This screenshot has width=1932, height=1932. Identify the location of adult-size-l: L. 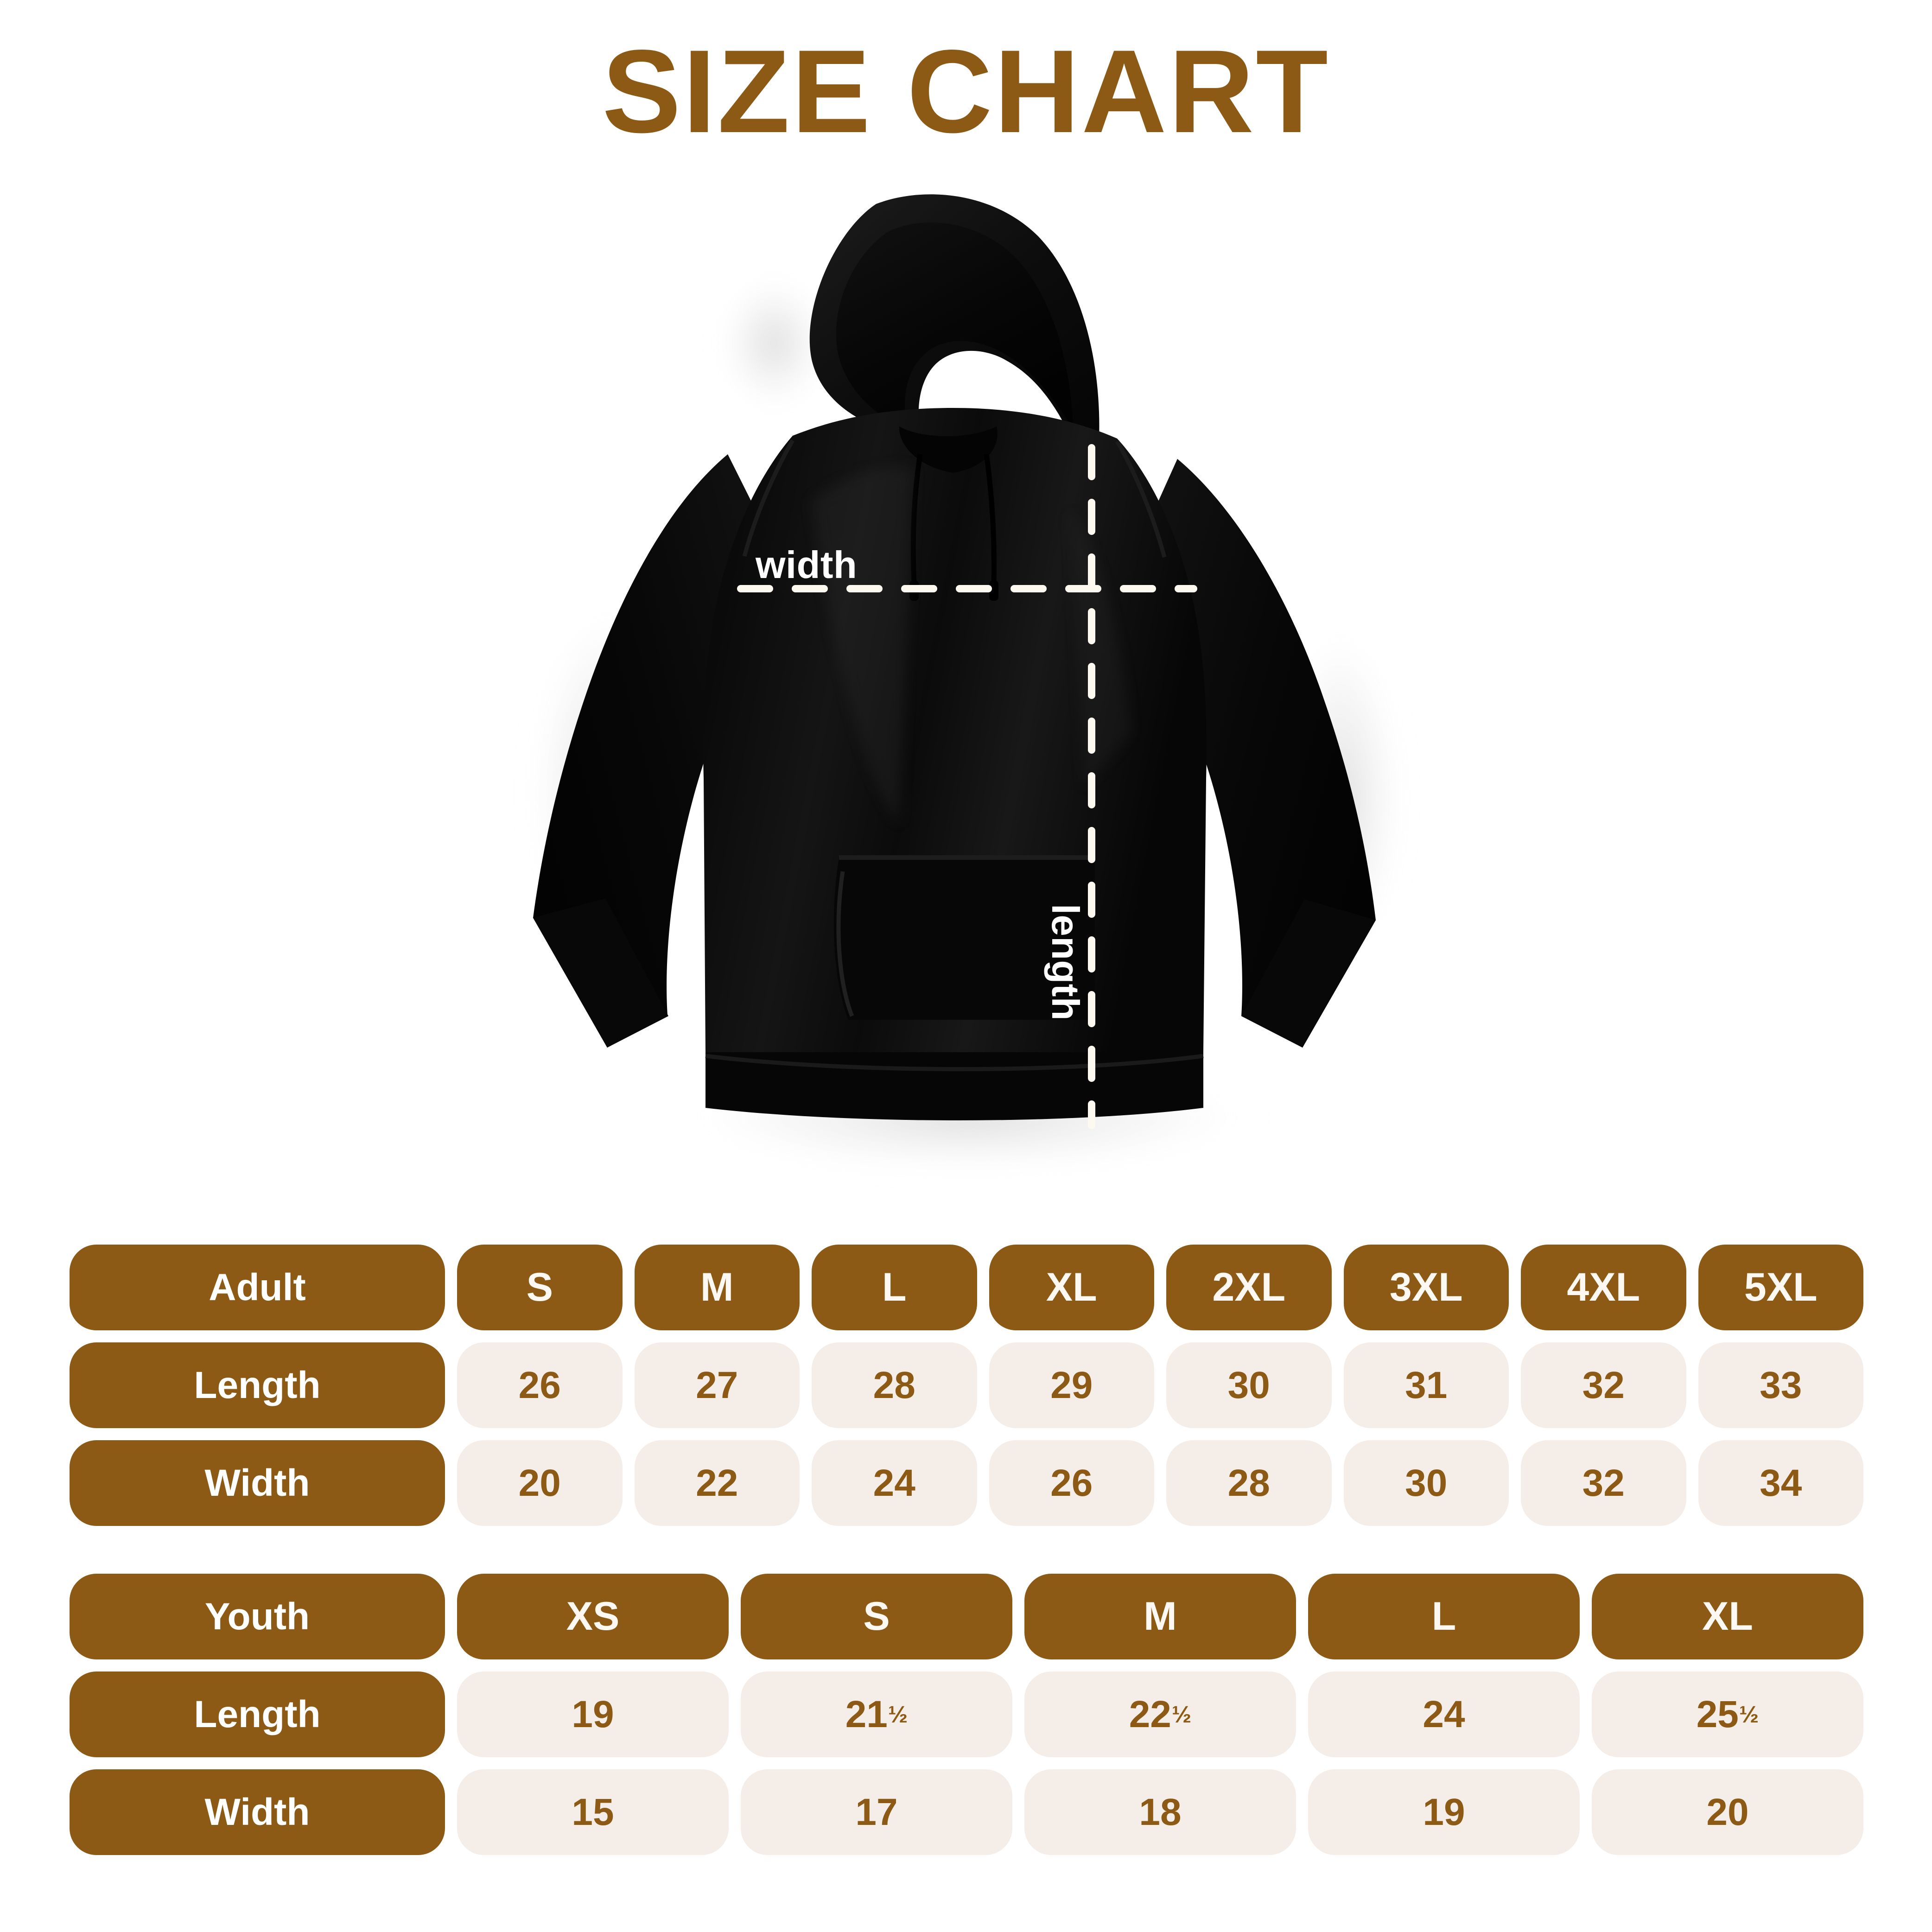
(894, 1287).